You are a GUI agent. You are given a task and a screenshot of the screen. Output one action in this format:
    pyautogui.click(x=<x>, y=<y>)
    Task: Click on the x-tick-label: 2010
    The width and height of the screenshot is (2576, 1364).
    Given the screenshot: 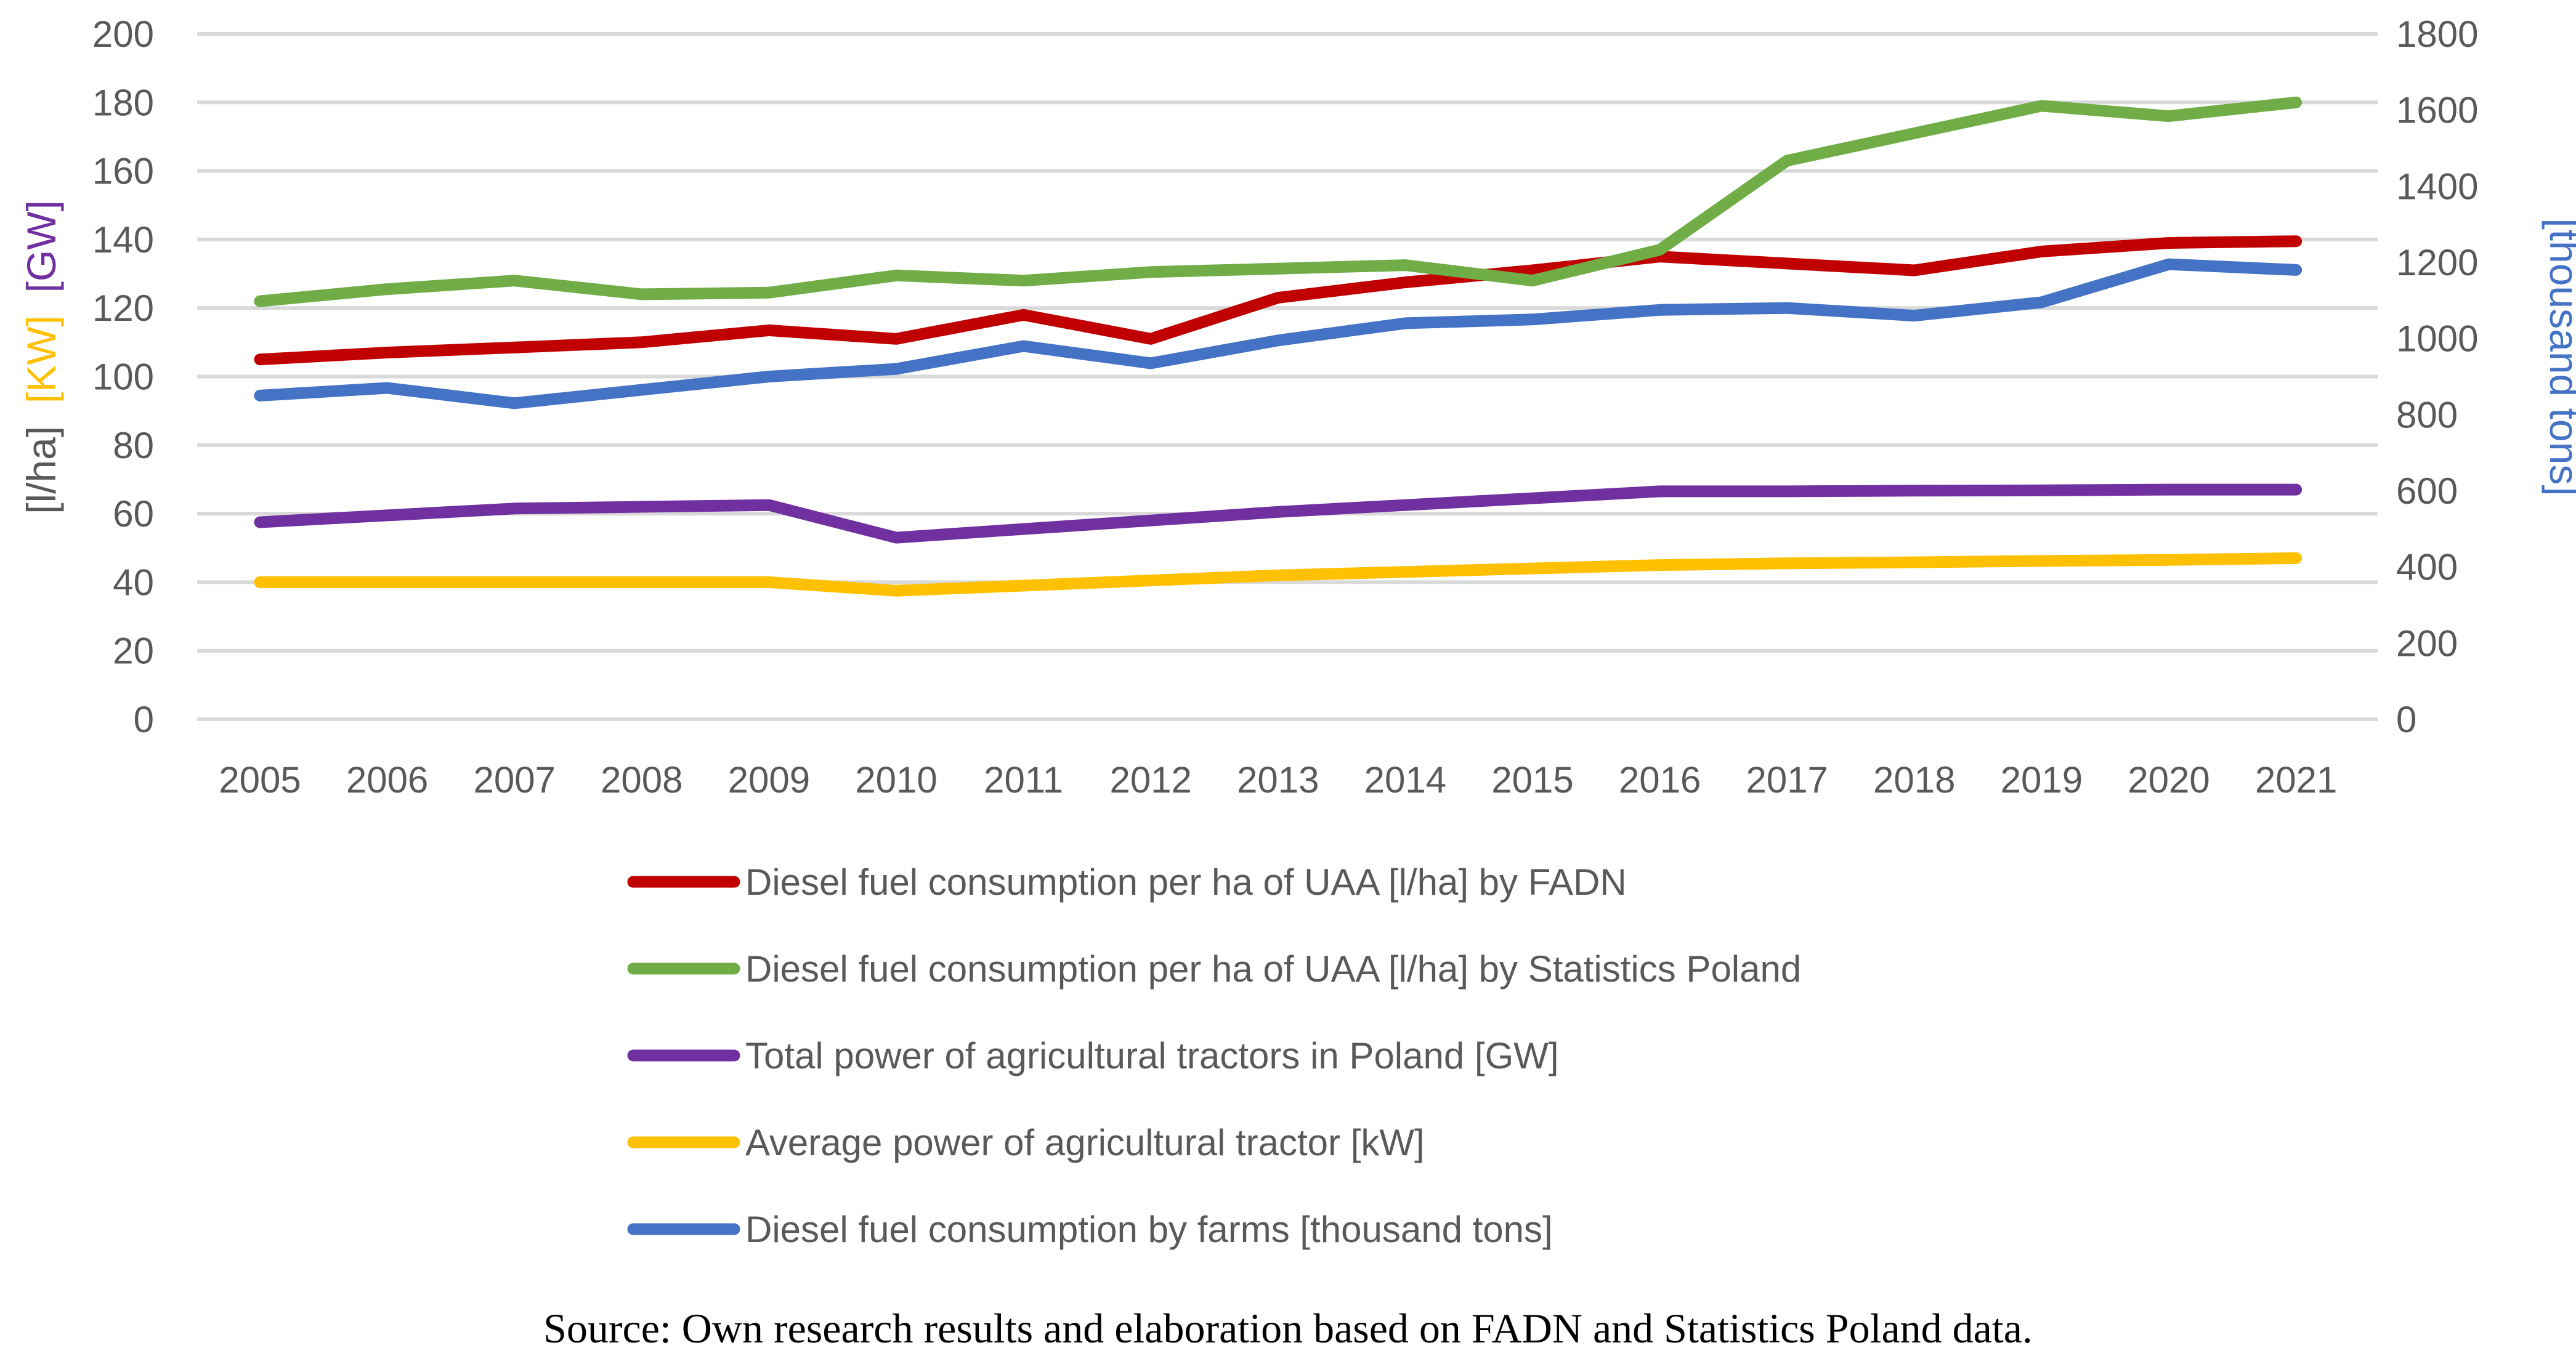 What is the action you would take?
    pyautogui.click(x=896, y=780)
    